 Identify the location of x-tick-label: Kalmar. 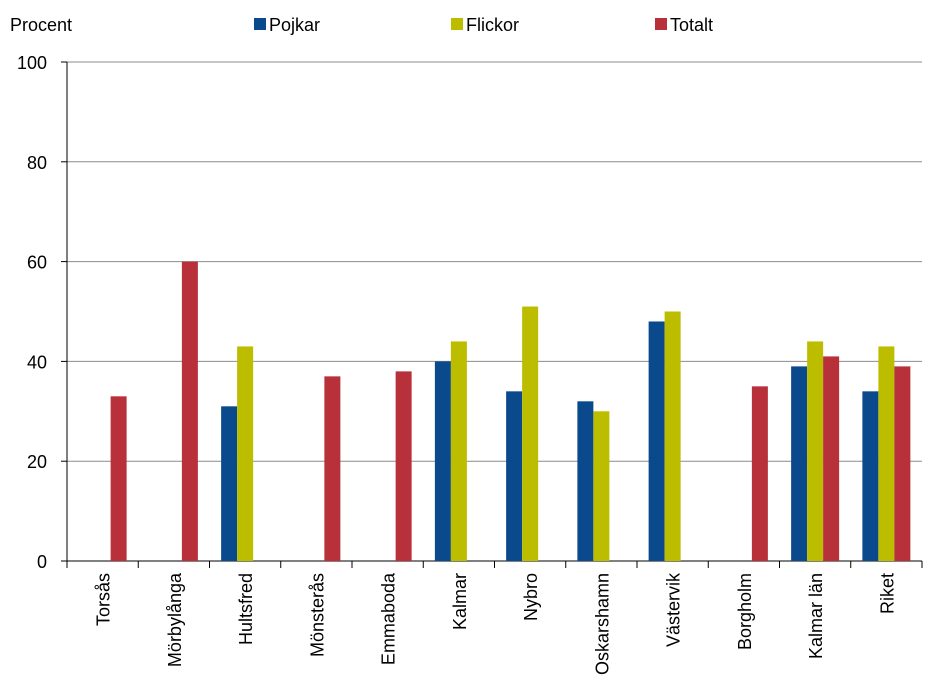
(460, 601).